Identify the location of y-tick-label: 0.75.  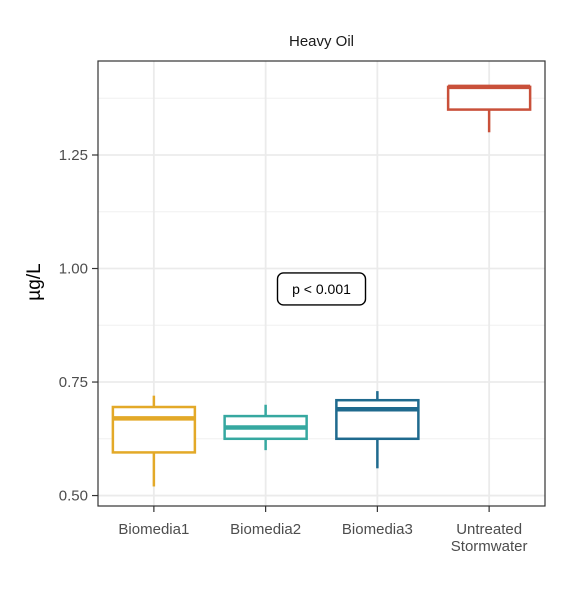
(73, 382).